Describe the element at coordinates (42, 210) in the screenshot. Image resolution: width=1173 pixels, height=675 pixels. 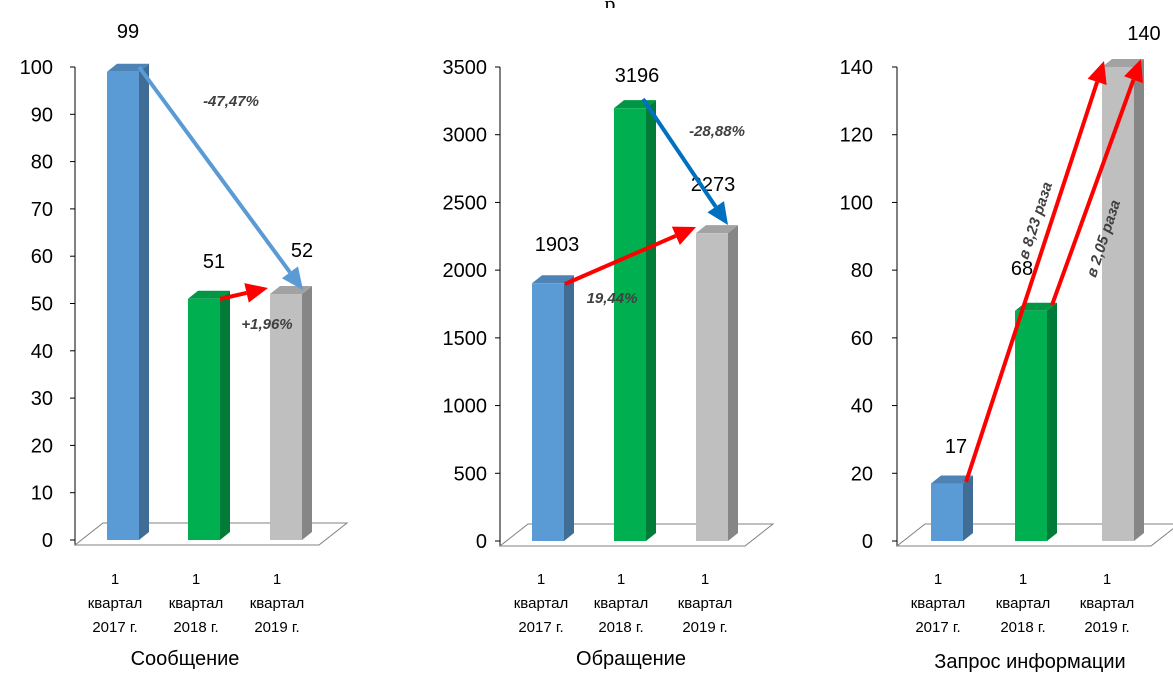
I see `y-tick-label: 70` at that location.